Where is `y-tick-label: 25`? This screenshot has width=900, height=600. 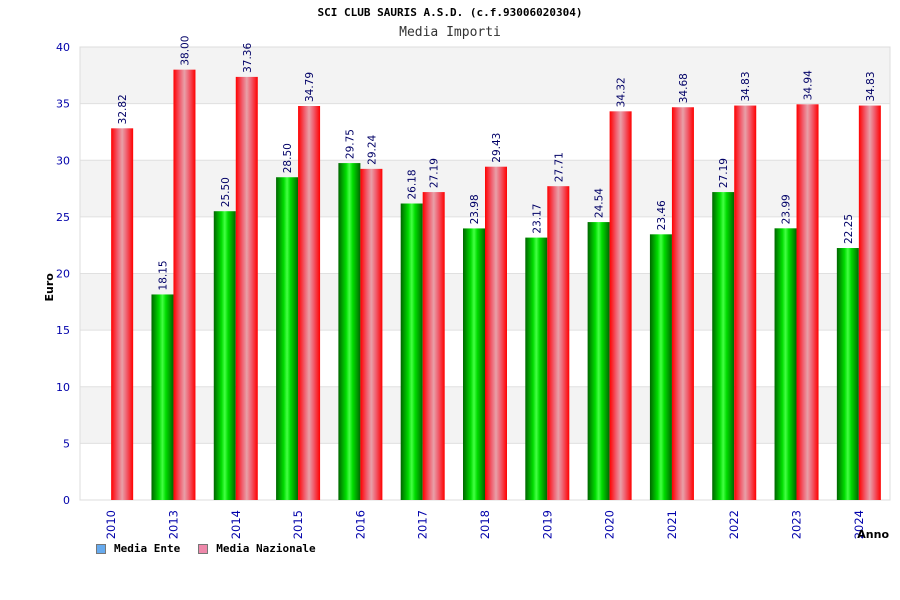 y-tick-label: 25 is located at coordinates (63, 217).